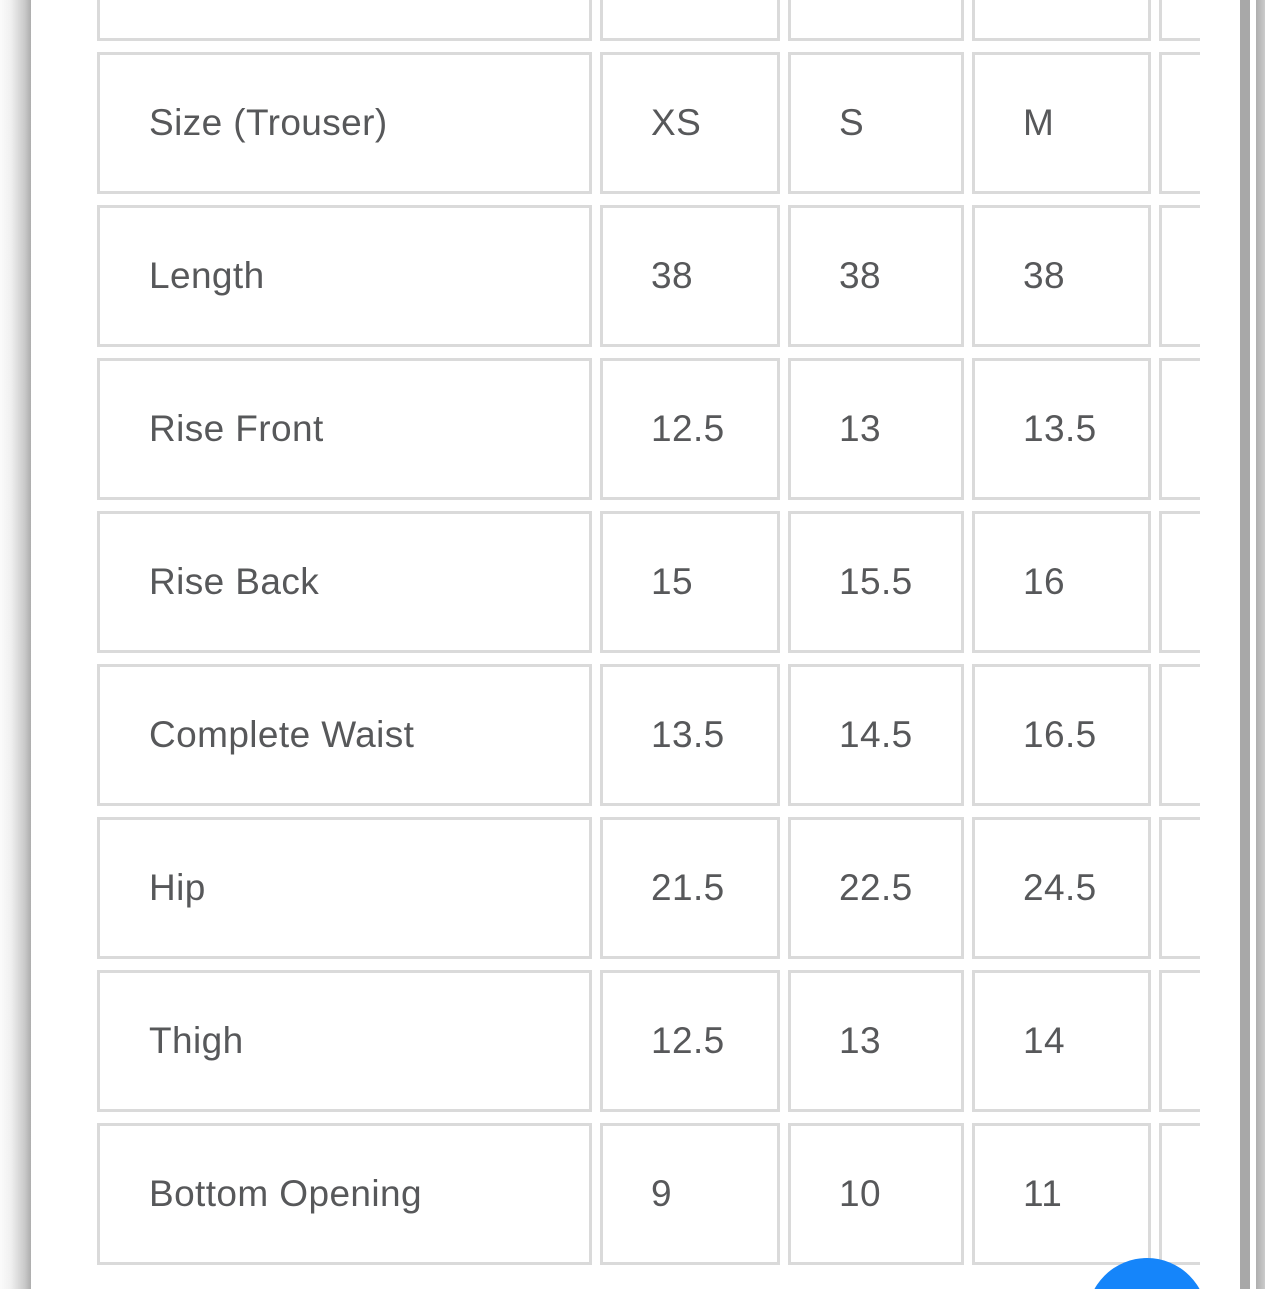 This screenshot has height=1289, width=1265. I want to click on value-cell: 15, so click(690, 582).